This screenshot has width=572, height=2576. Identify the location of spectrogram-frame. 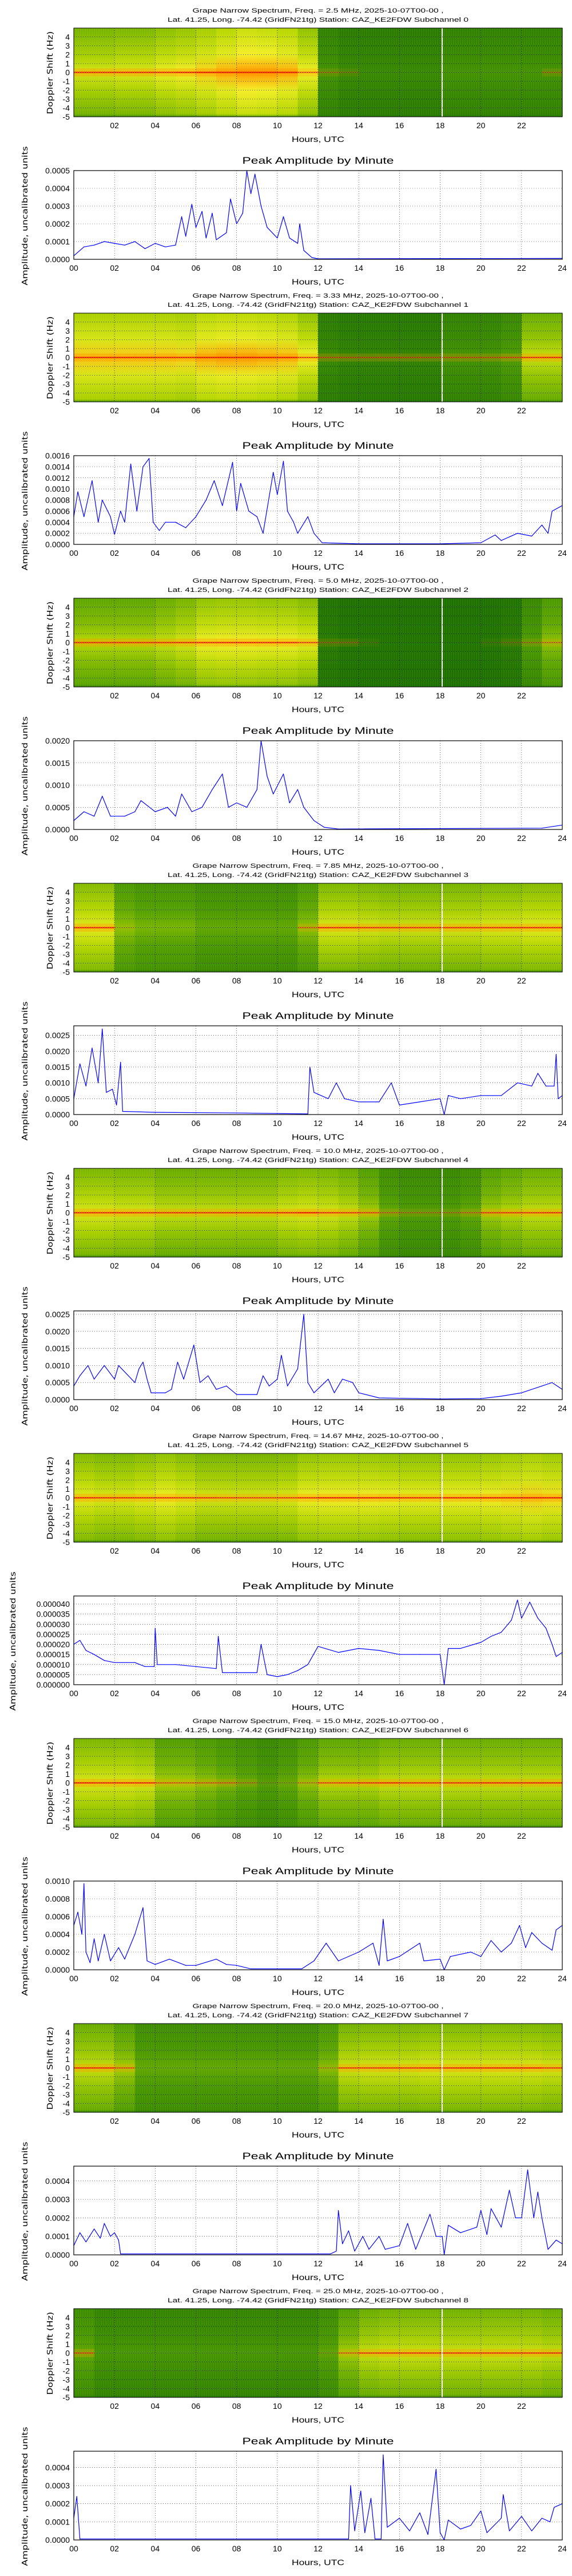
(318, 72).